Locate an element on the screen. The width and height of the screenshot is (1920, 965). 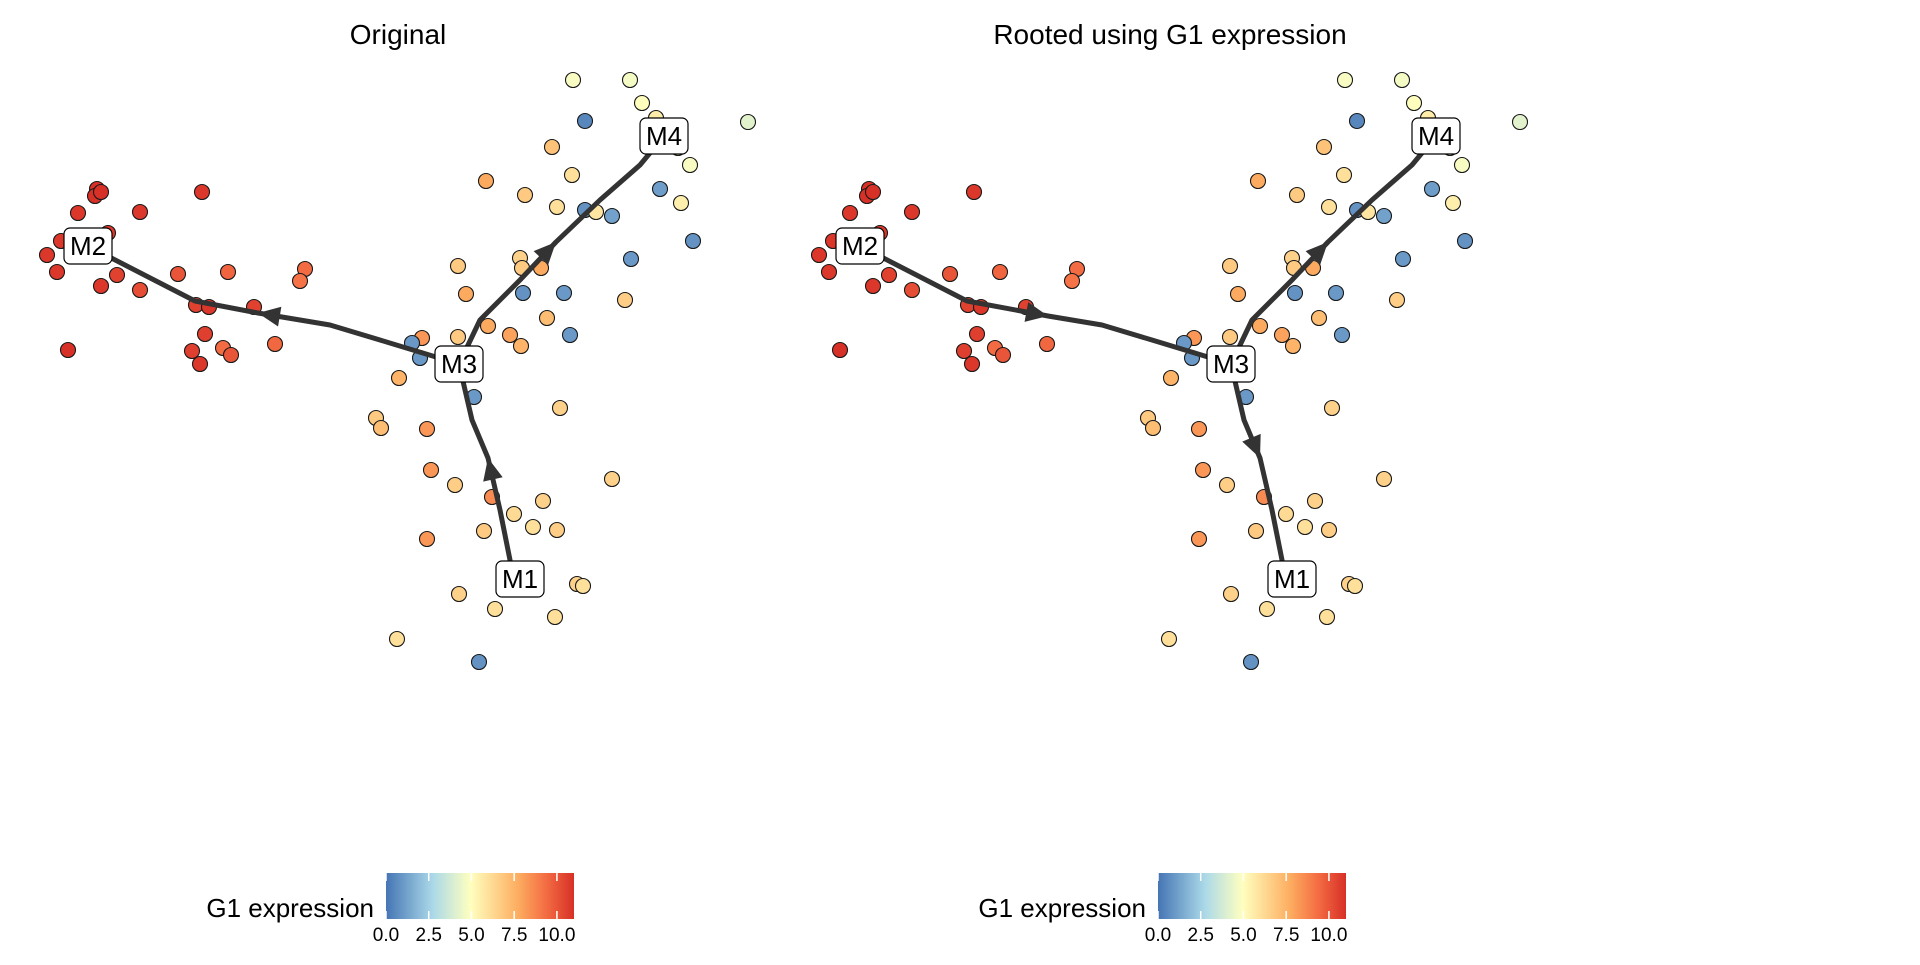
color-legend: G1 expression 0.0 2.5 5.0 7.5 10.0 is located at coordinates (1162, 909).